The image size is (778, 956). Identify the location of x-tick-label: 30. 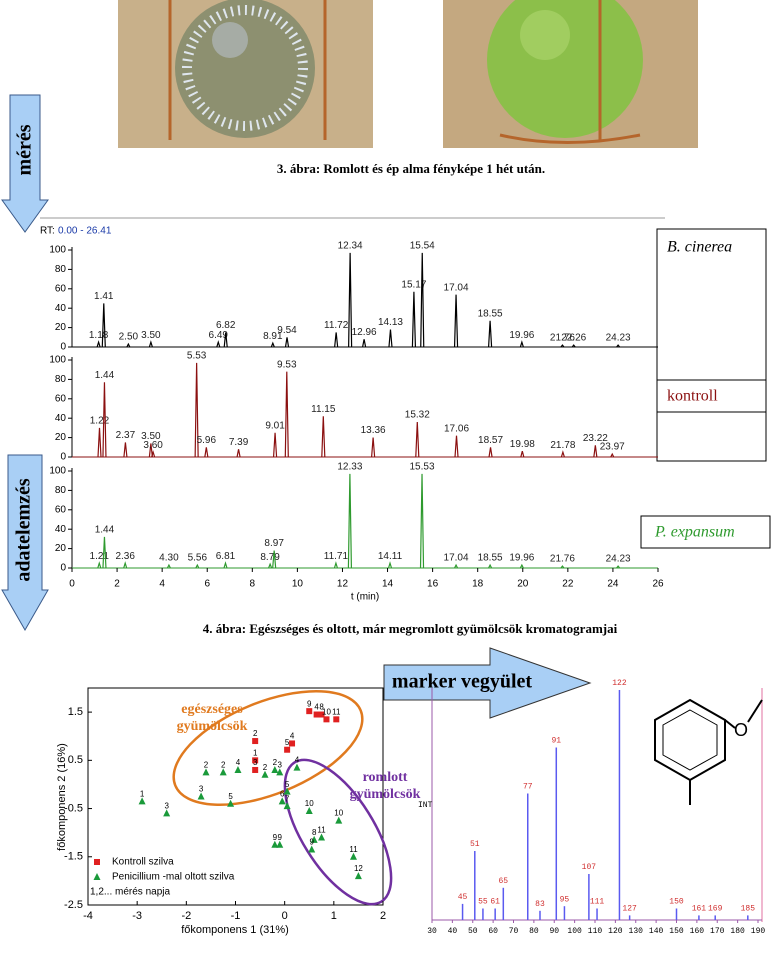
(432, 931).